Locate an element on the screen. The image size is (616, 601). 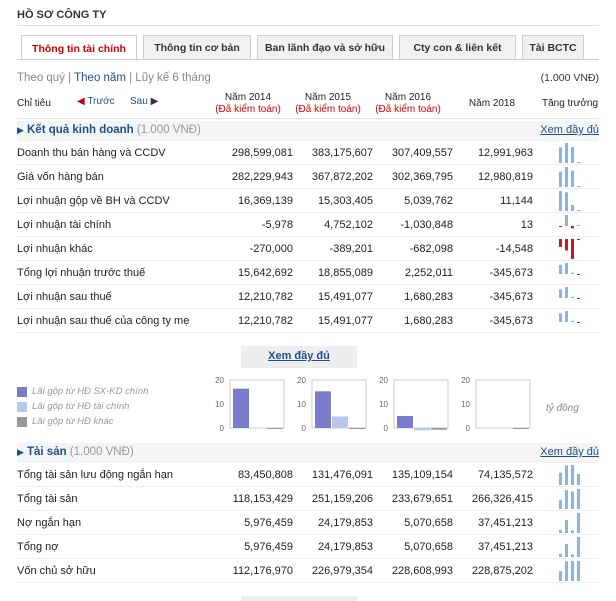
row-label: Lợi nhuận gộp về BH và CCDV is located at coordinates (93, 201).